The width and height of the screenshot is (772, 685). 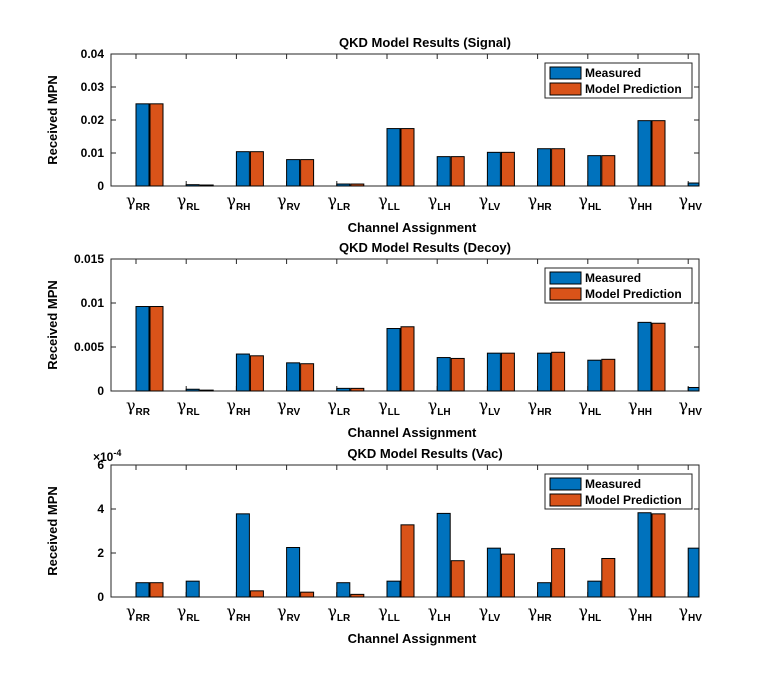 I want to click on bar-model-prediction-LR, so click(x=357, y=185).